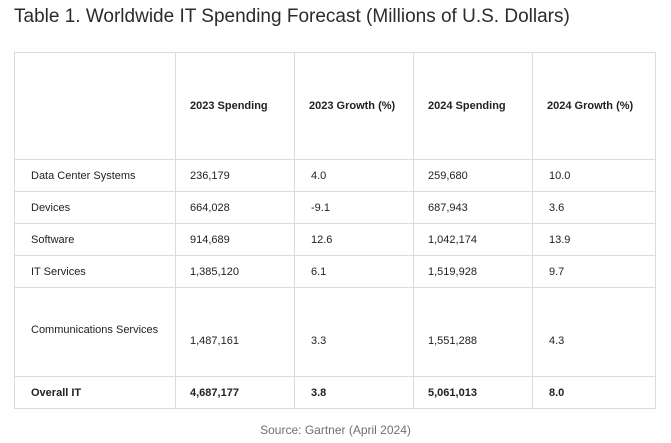  I want to click on cell-2023-spending: 664,028, so click(235, 207).